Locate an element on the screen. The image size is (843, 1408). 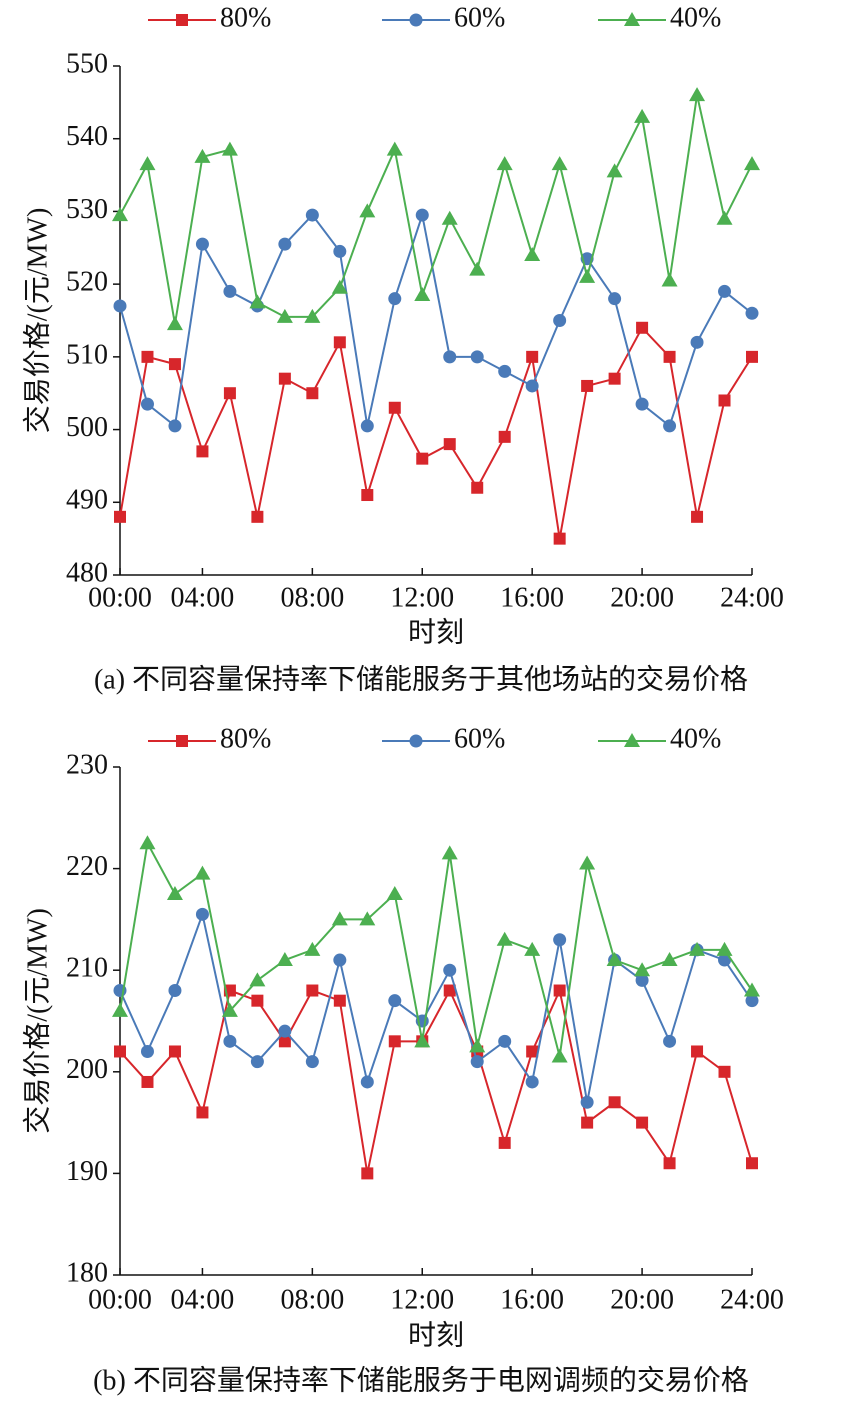
chart-title: (a) 不同容量保持率下储能服务于其他场站的交易价格 is located at coordinates (421, 679).